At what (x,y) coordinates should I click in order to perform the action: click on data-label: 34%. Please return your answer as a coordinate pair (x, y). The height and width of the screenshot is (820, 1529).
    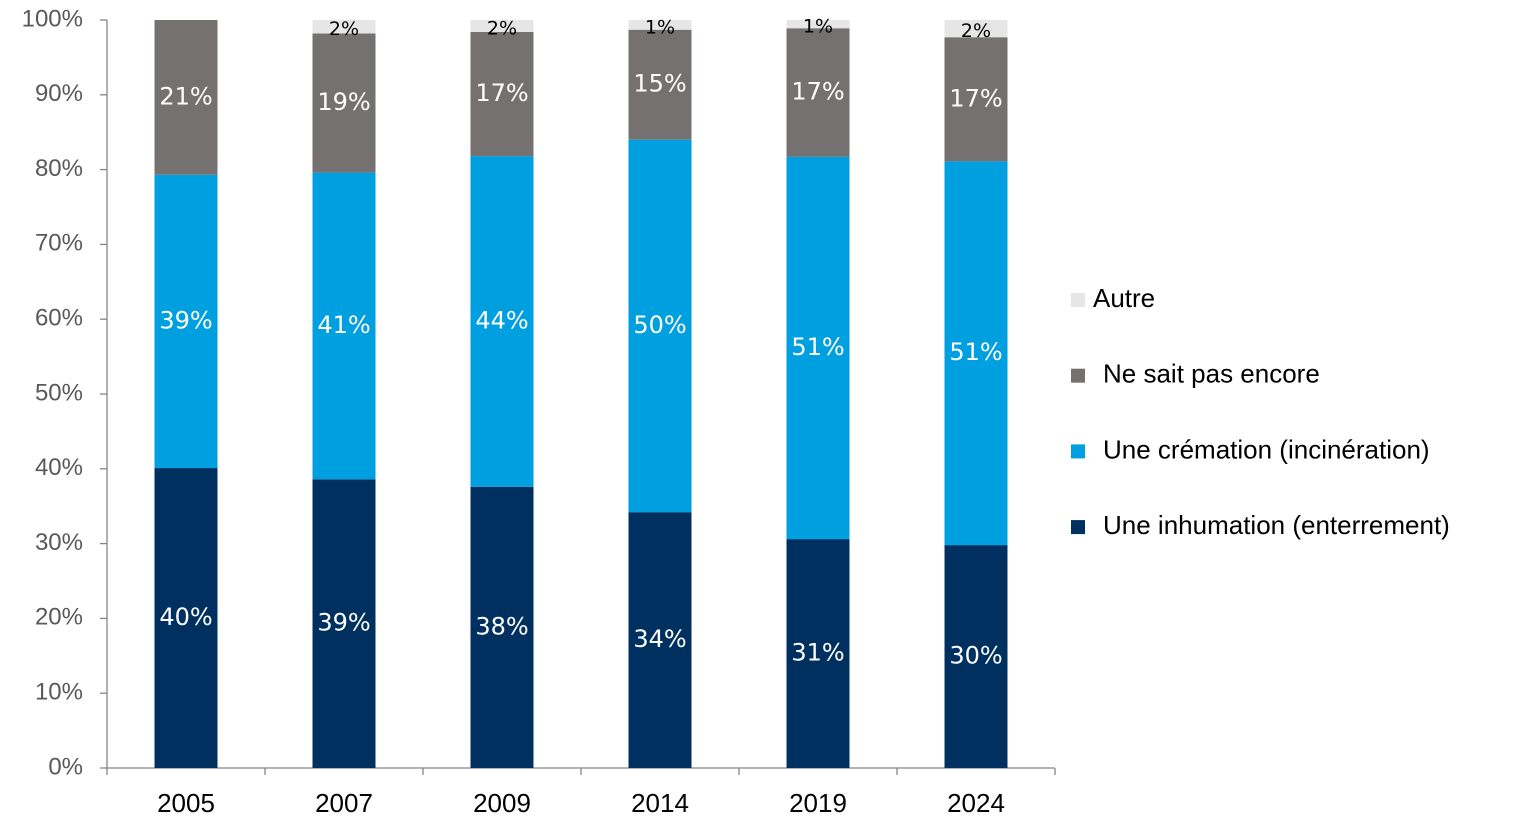
    Looking at the image, I should click on (659, 639).